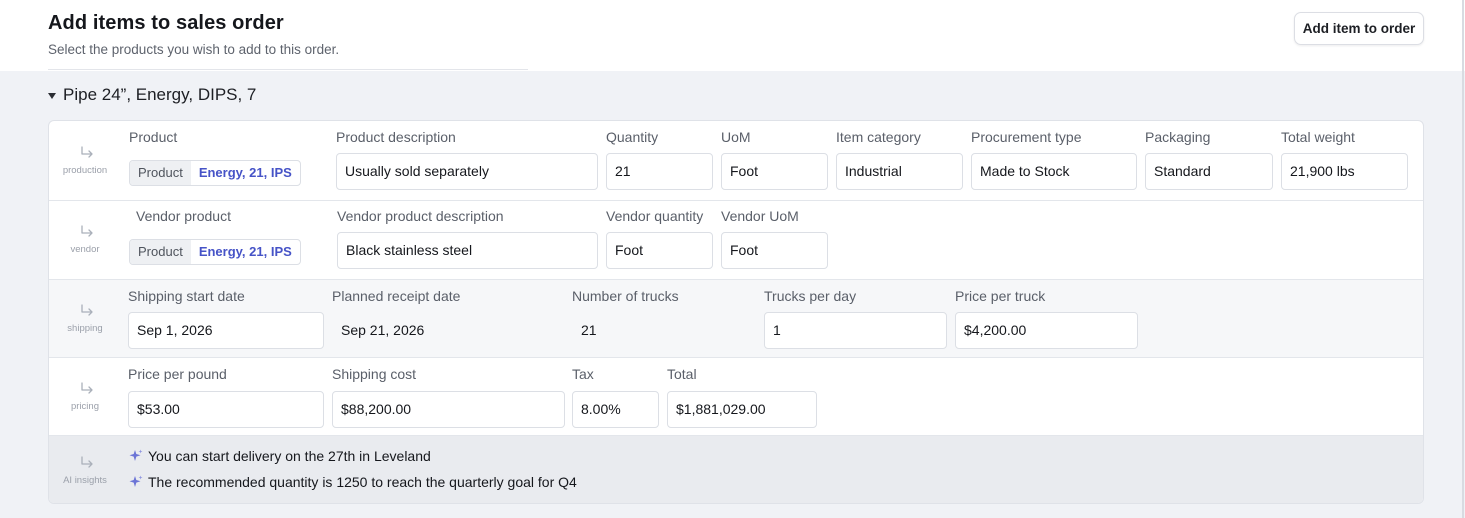  Describe the element at coordinates (85, 480) in the screenshot. I see `row-label-text: AI insights` at that location.